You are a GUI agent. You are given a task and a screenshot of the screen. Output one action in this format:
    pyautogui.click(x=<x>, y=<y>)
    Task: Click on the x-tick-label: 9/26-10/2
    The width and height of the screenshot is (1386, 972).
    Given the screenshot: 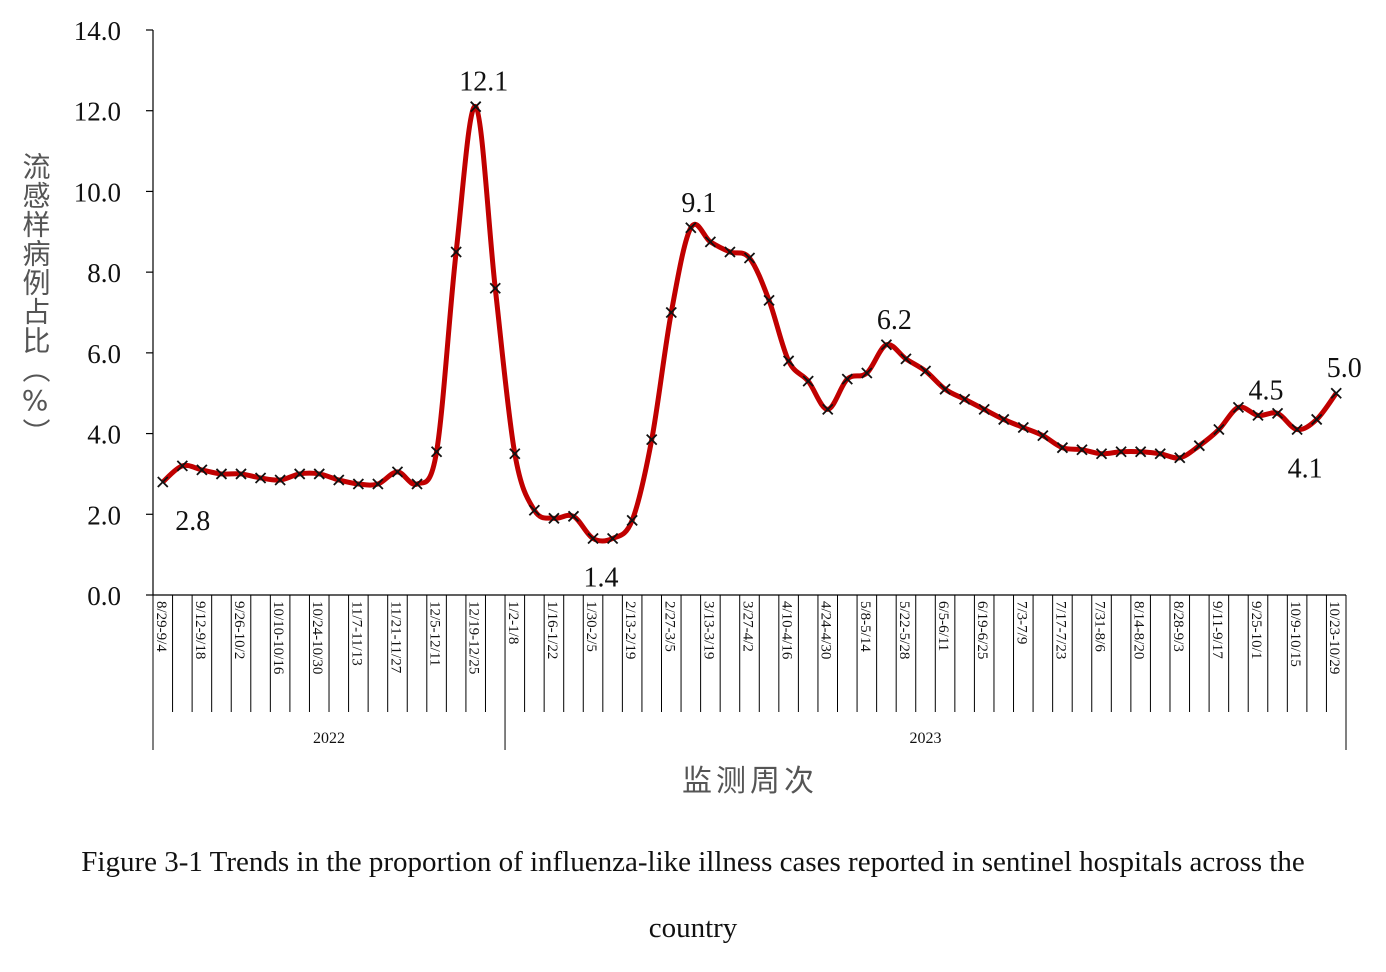 What is the action you would take?
    pyautogui.click(x=239, y=630)
    